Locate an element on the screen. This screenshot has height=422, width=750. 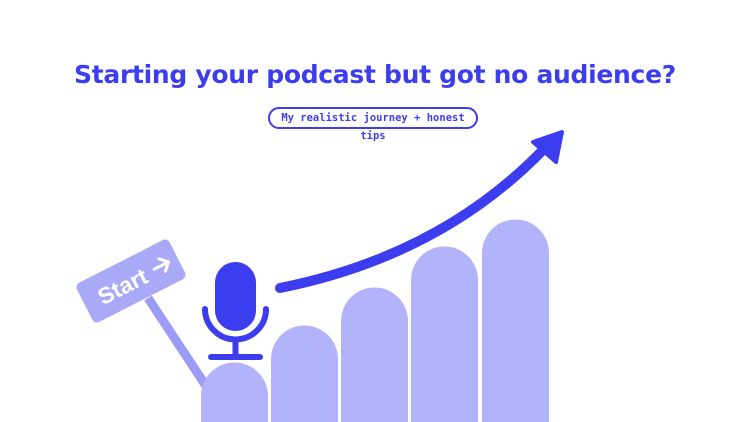
trend-arrow-icon is located at coordinates (419, 211).